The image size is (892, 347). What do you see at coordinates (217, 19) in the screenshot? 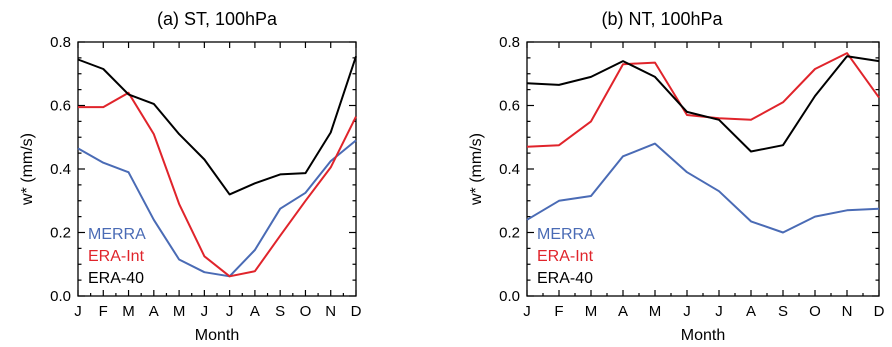
I see `panel-title: (a) ST, 100hPa` at bounding box center [217, 19].